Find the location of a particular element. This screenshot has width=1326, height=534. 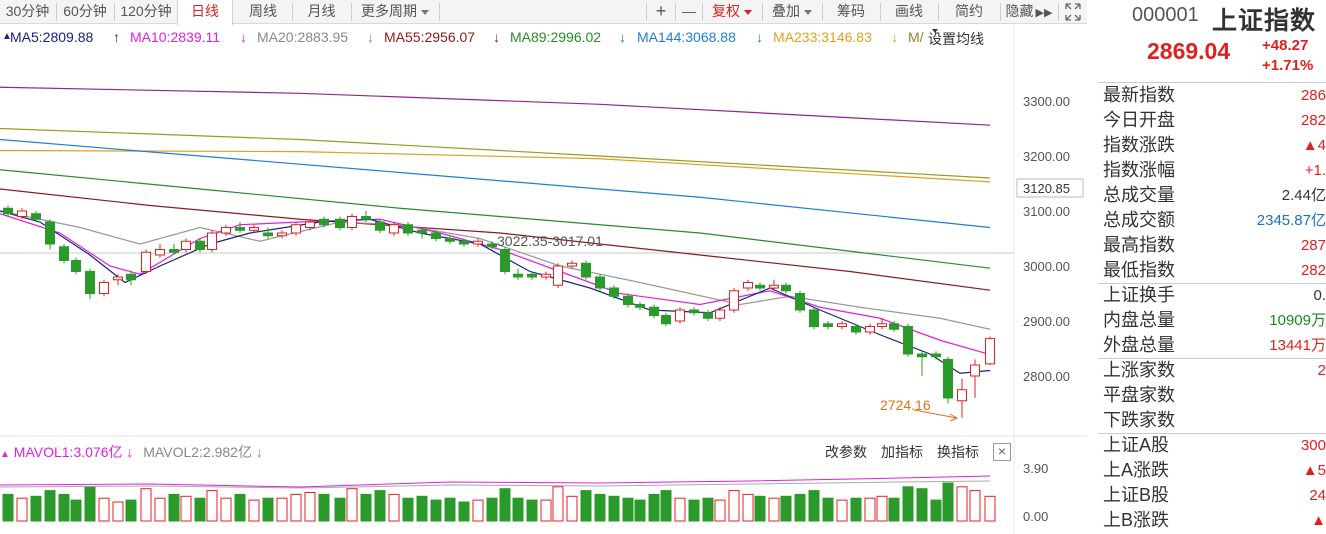

quote-row-value: 2.44亿 is located at coordinates (1303, 195).